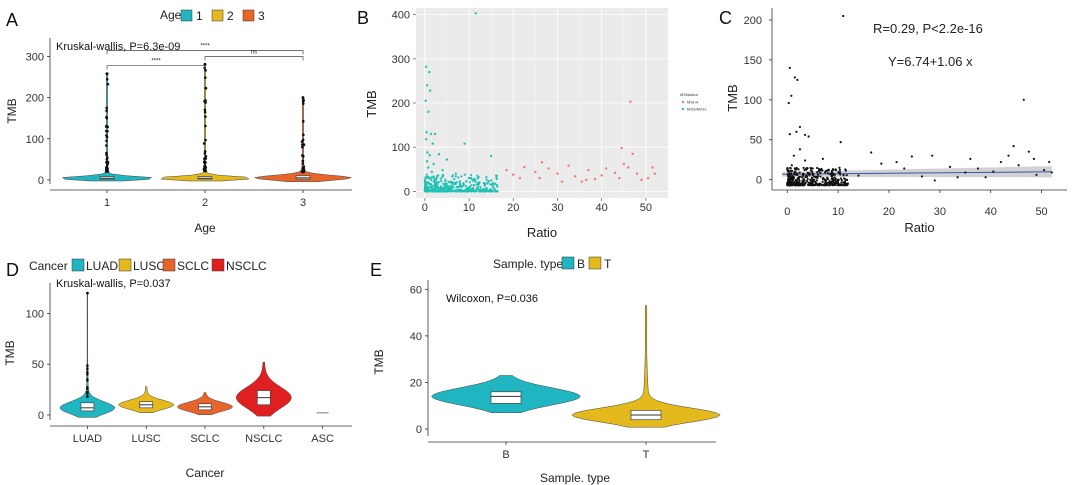 The width and height of the screenshot is (1080, 485). What do you see at coordinates (492, 299) in the screenshot?
I see `stat-annotation: Wilcoxon, P=0.036` at bounding box center [492, 299].